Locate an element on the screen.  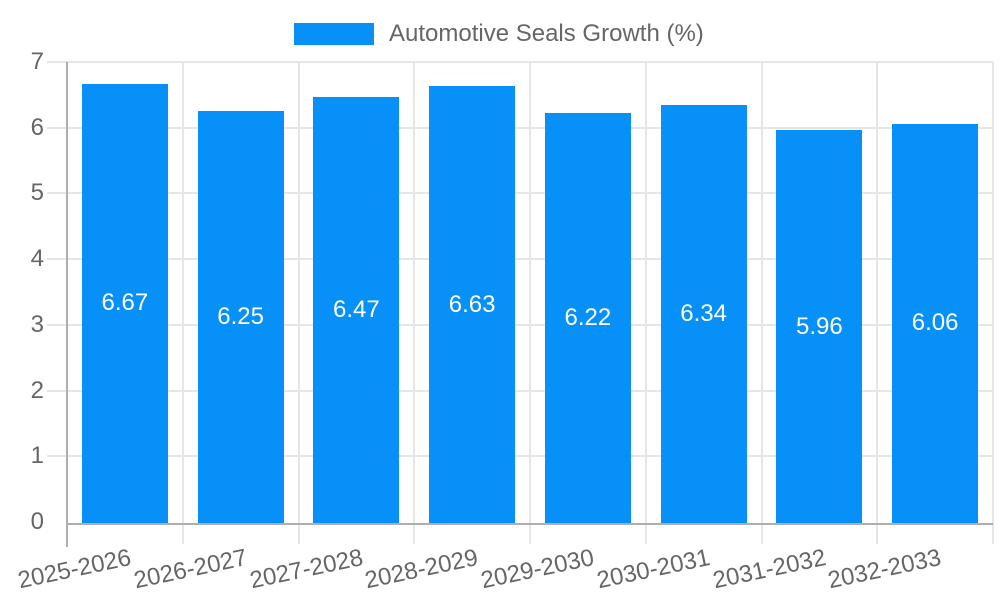
x-tick-label: 2028-2029 is located at coordinates (421, 569).